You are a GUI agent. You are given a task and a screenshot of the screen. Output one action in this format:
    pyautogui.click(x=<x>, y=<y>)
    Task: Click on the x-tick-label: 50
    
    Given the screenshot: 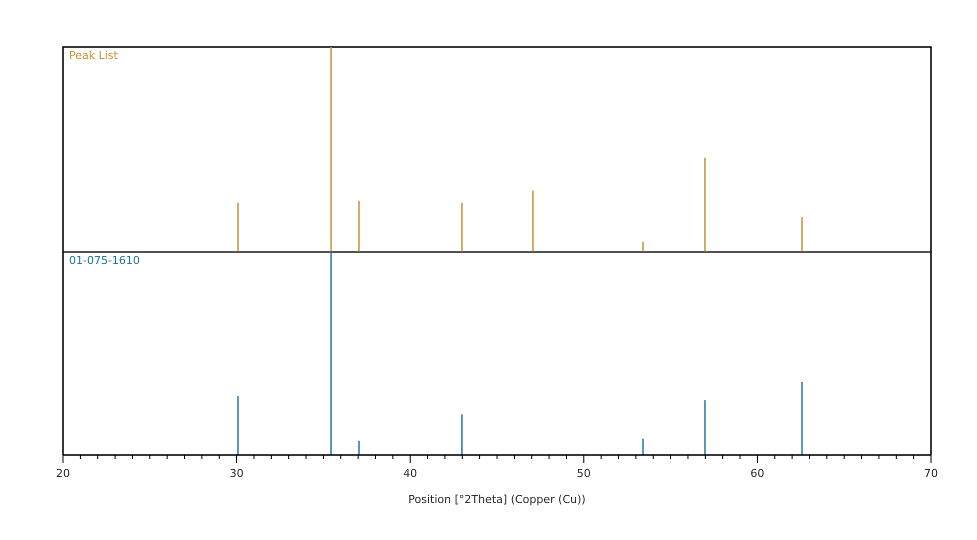 What is the action you would take?
    pyautogui.click(x=583, y=473)
    